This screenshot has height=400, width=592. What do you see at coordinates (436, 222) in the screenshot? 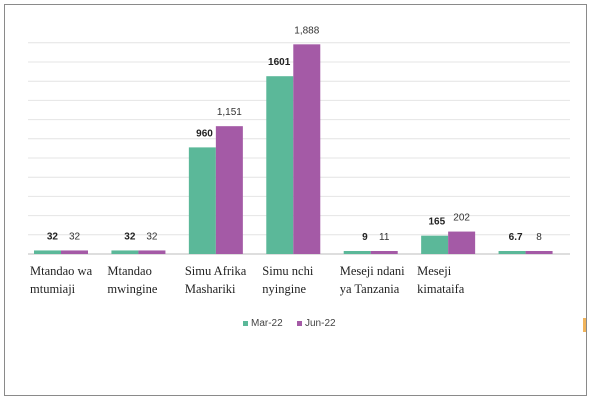
I see `value-label: 165` at bounding box center [436, 222].